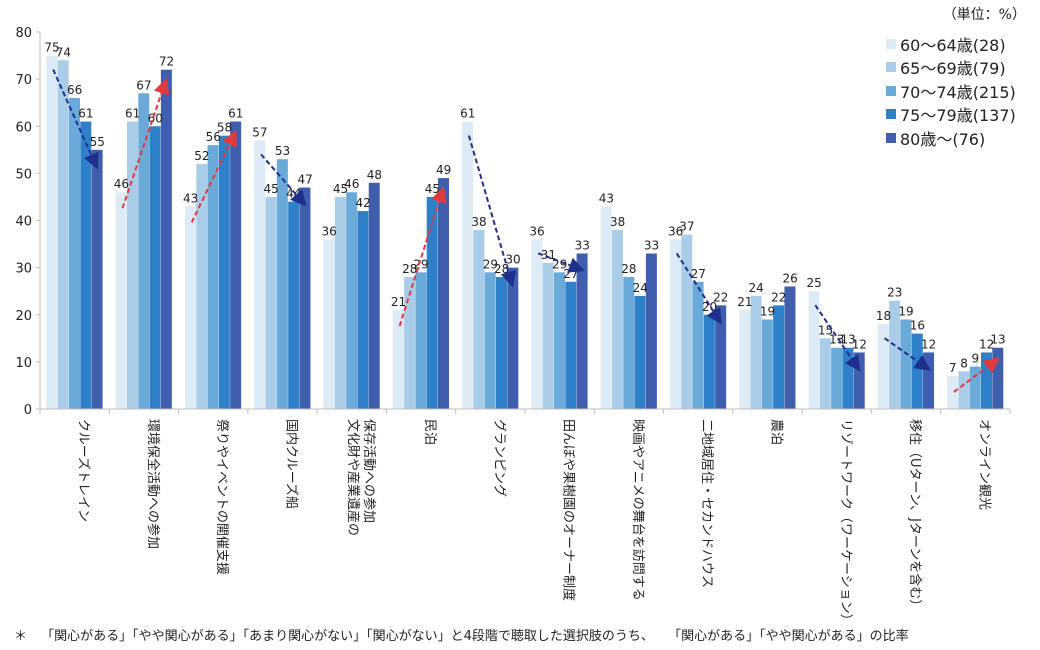 This screenshot has height=650, width=1040. I want to click on legend-item: 80歳～(76), so click(951, 138).